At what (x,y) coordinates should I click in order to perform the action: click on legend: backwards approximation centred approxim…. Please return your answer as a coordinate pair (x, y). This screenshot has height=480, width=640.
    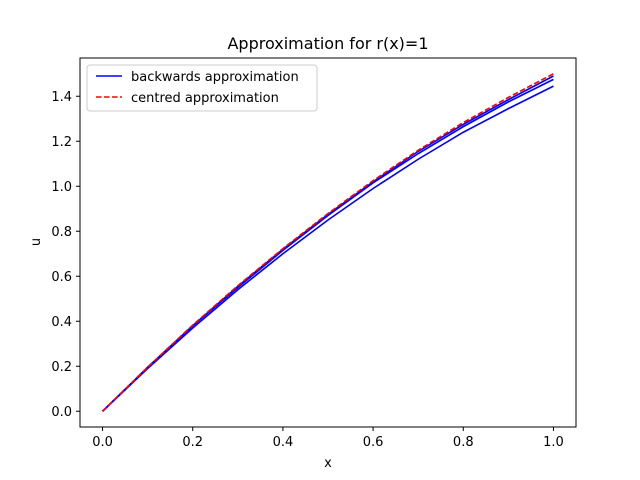
    Looking at the image, I should click on (202, 88).